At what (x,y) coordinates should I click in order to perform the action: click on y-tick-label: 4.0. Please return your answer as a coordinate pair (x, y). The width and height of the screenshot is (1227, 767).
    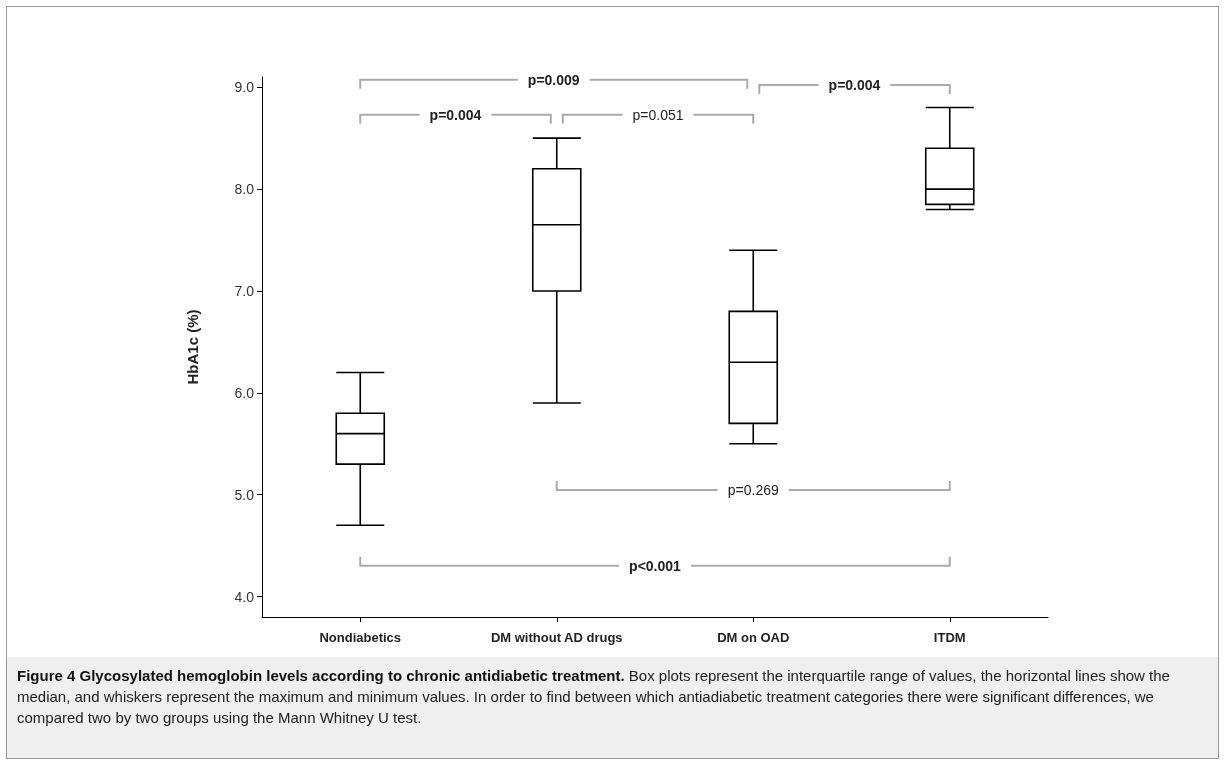
    Looking at the image, I should click on (244, 596).